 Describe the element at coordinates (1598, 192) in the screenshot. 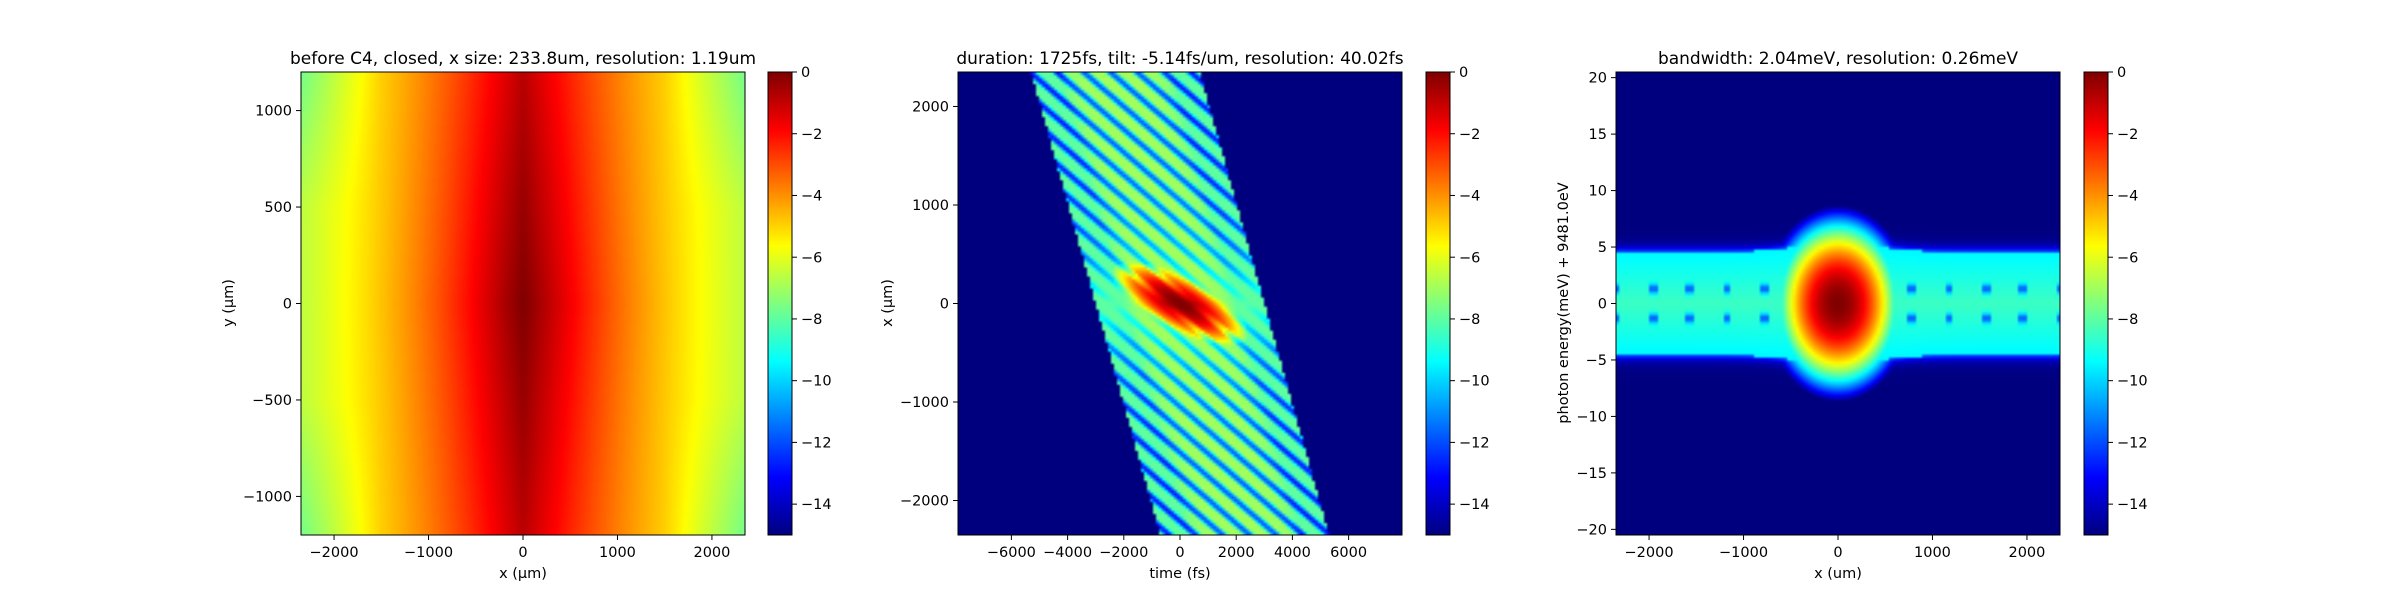

I see `y-tick-label: 10` at that location.